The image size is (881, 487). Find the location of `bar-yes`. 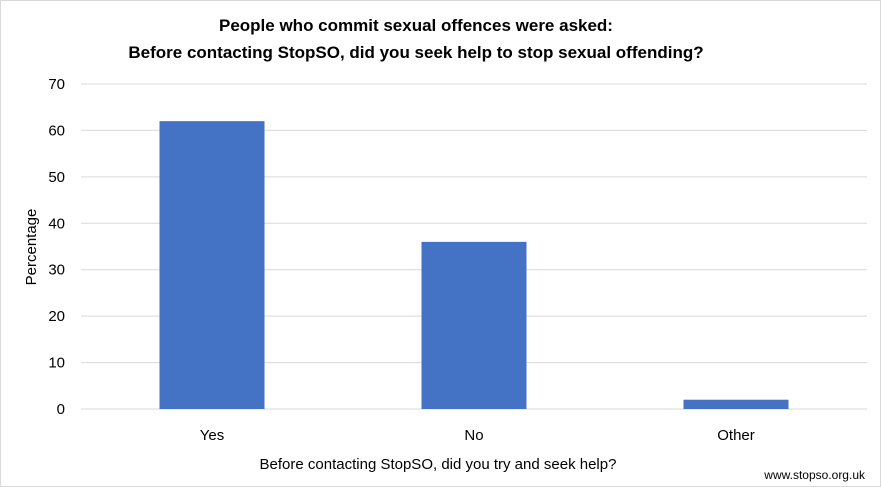

bar-yes is located at coordinates (212, 265).